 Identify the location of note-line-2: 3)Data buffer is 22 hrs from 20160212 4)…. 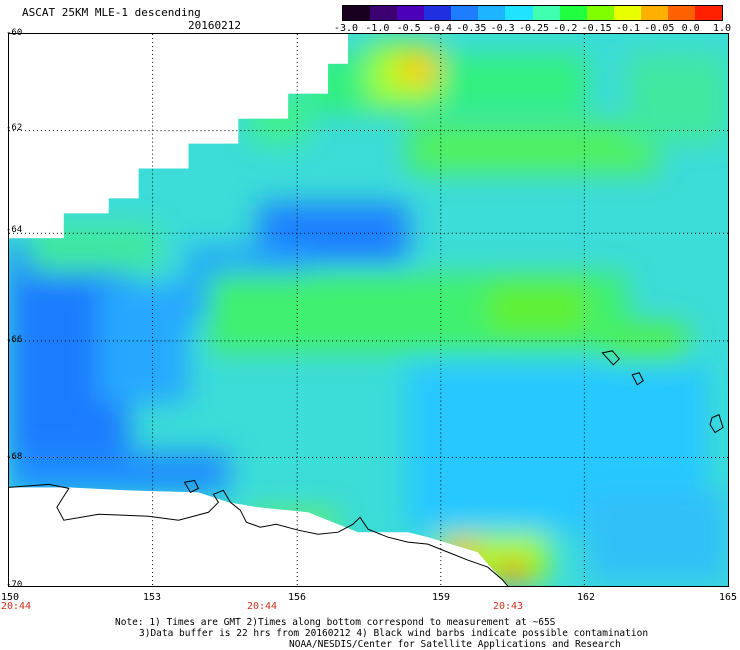
(394, 633).